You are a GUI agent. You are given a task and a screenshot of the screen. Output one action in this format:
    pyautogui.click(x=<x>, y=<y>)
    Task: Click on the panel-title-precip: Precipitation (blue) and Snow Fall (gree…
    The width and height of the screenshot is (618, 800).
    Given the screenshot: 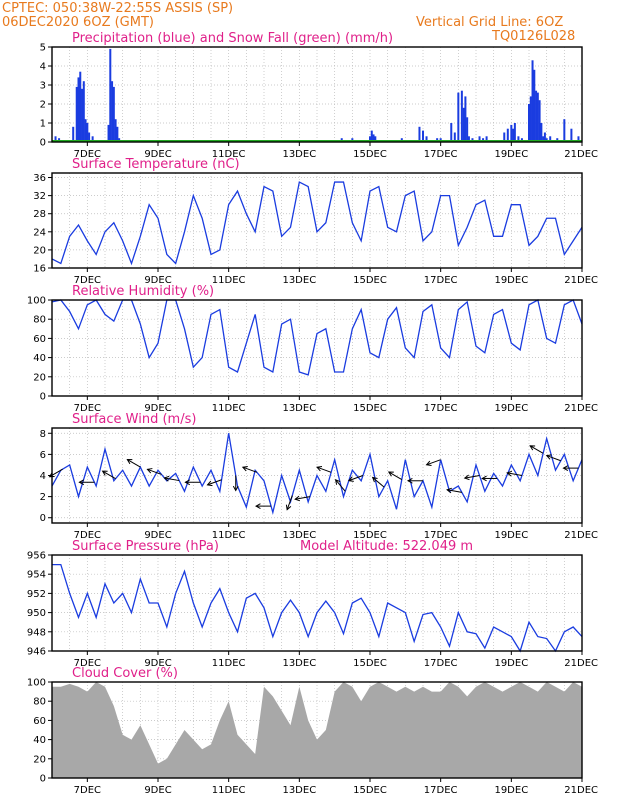 What is the action you would take?
    pyautogui.click(x=232, y=38)
    